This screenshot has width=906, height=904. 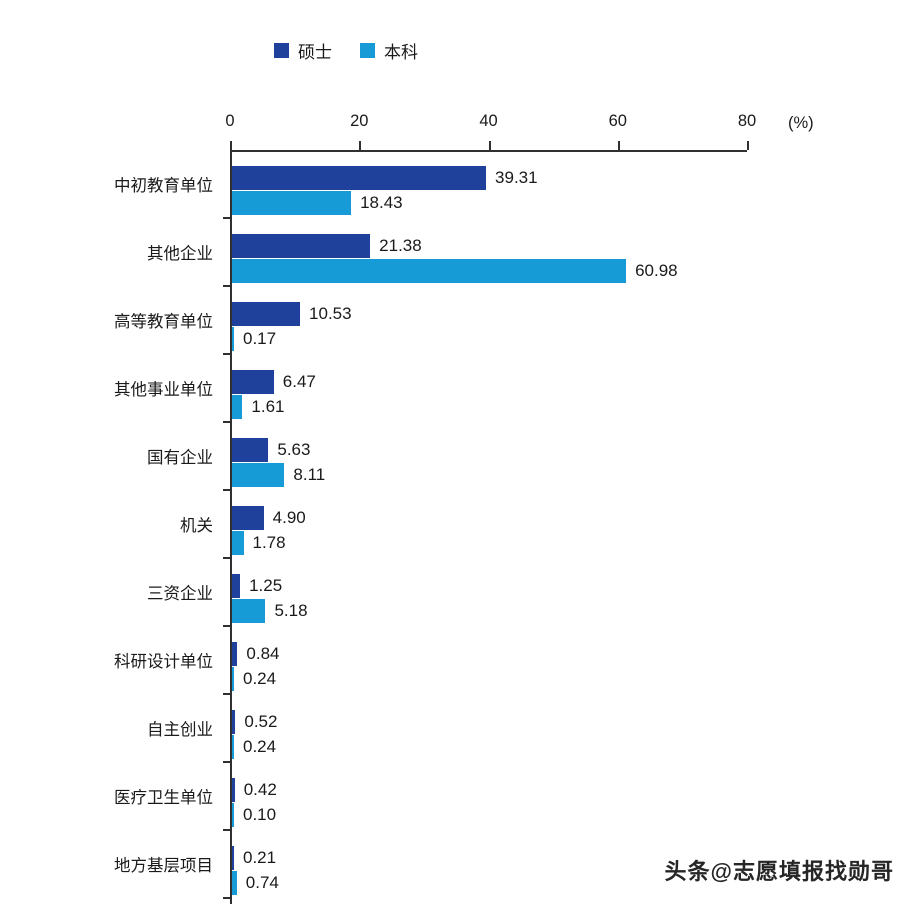 What do you see at coordinates (488, 121) in the screenshot?
I see `x-tick-label: 40` at bounding box center [488, 121].